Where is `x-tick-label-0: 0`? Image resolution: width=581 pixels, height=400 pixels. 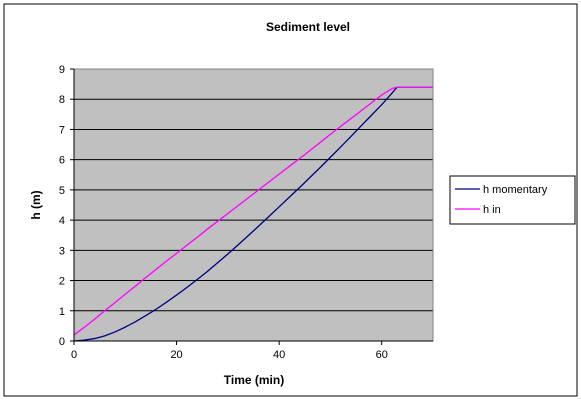 x-tick-label-0: 0 is located at coordinates (74, 355).